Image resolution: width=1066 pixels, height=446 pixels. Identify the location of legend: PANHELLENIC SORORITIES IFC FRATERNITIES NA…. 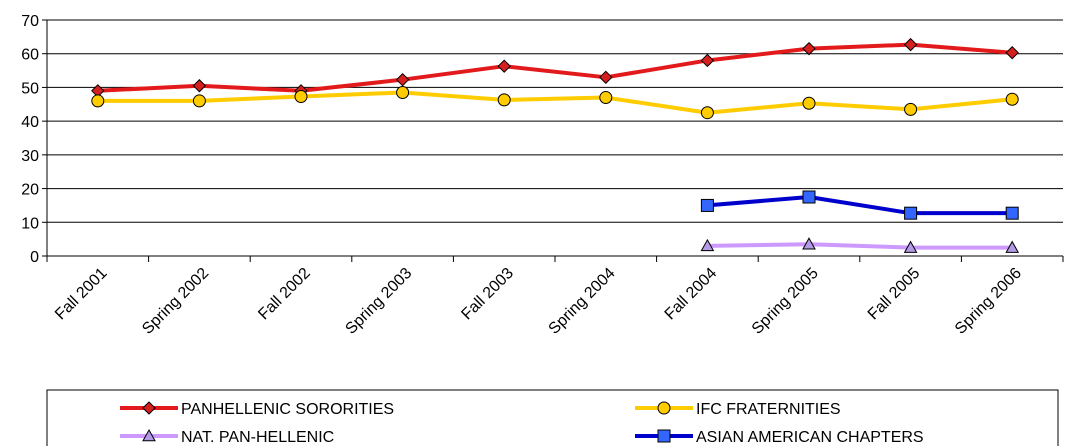
(552, 417).